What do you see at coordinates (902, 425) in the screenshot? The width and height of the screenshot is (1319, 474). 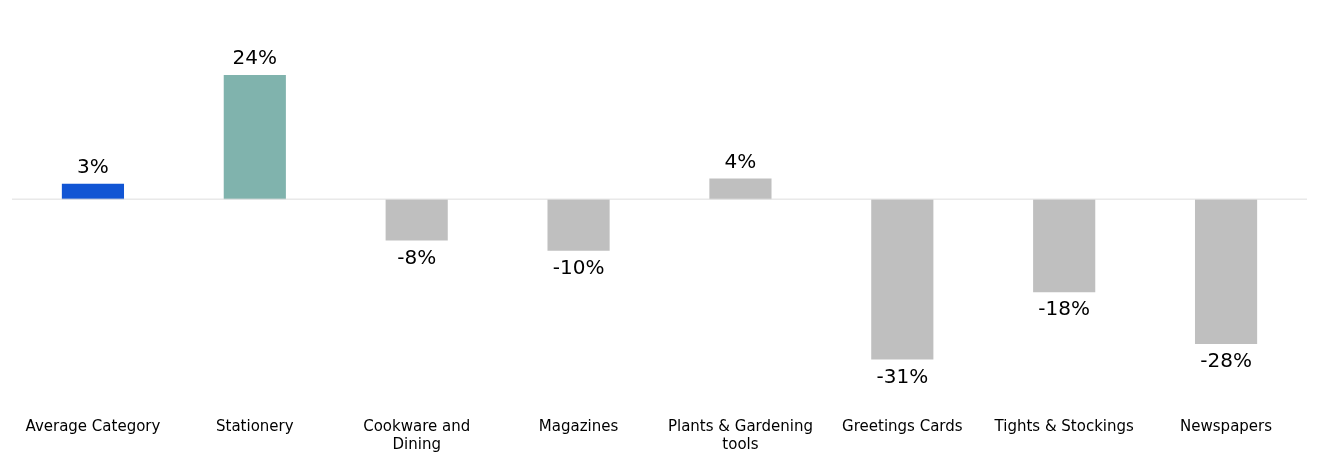 I see `x-tick-label: Greetings Cards` at bounding box center [902, 425].